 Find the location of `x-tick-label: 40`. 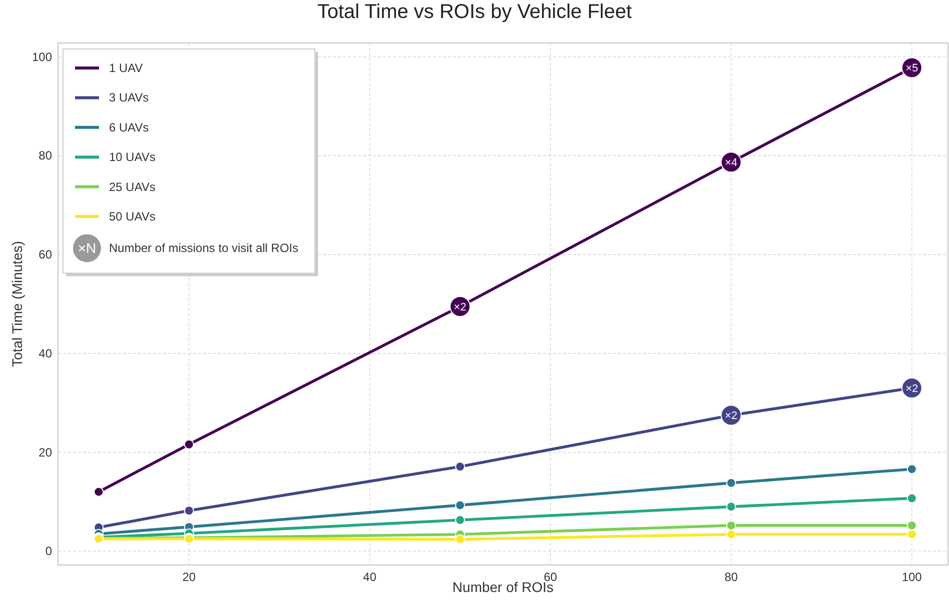

x-tick-label: 40 is located at coordinates (370, 577).